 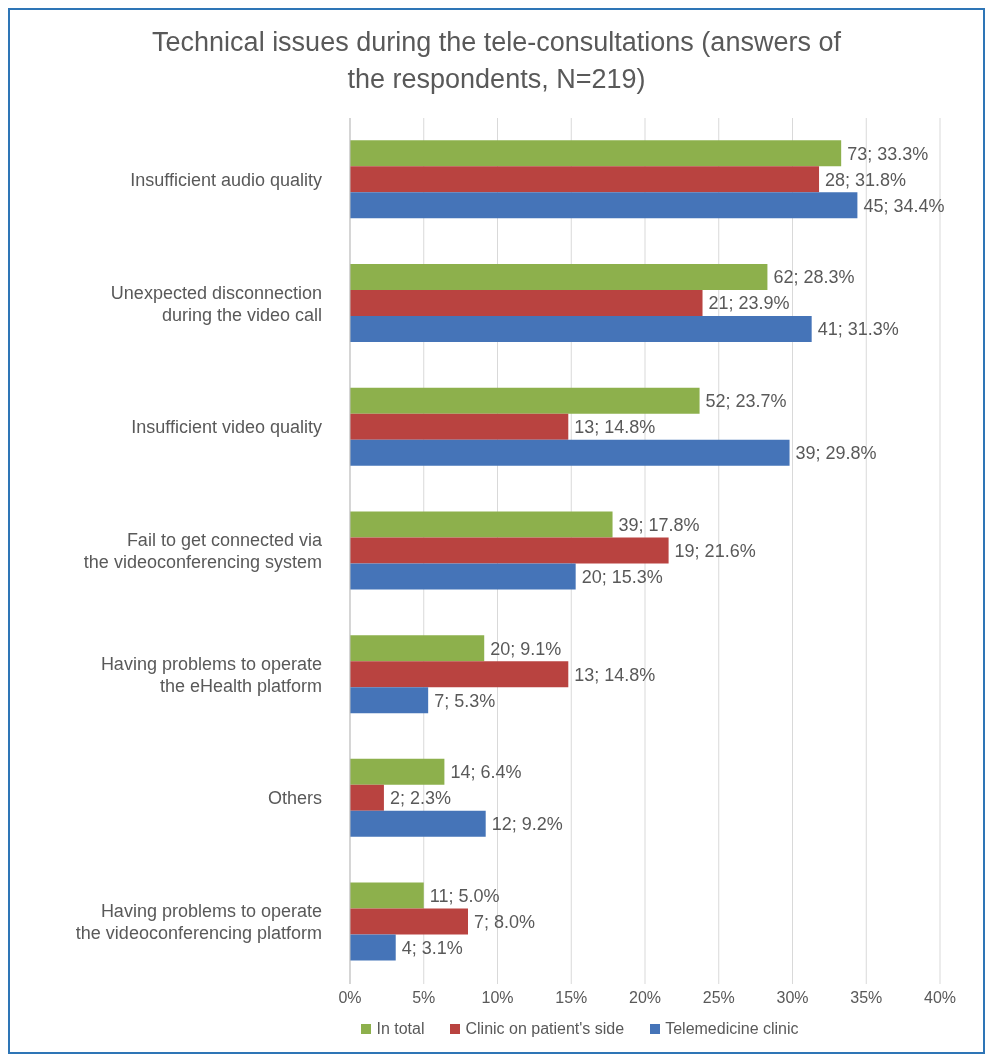 What do you see at coordinates (505, 921) in the screenshot?
I see `data-label: 7; 8.0%` at bounding box center [505, 921].